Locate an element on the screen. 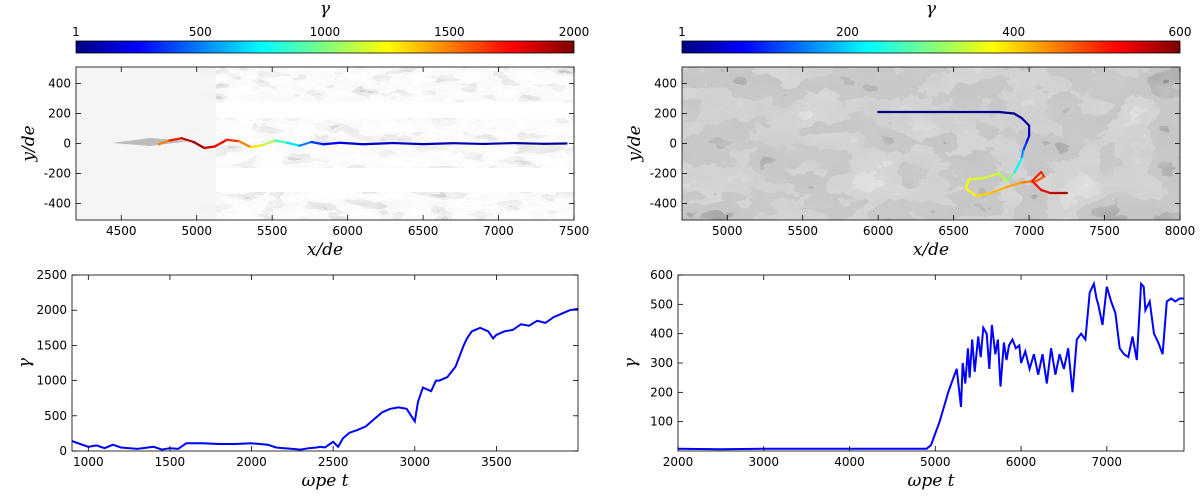  y-tick-label: 2500 is located at coordinates (51, 275).